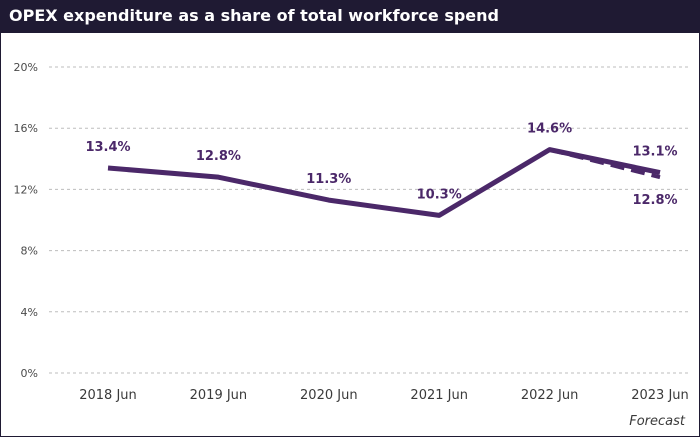 The image size is (700, 437). What do you see at coordinates (26, 128) in the screenshot?
I see `y-tick-label: 16%` at bounding box center [26, 128].